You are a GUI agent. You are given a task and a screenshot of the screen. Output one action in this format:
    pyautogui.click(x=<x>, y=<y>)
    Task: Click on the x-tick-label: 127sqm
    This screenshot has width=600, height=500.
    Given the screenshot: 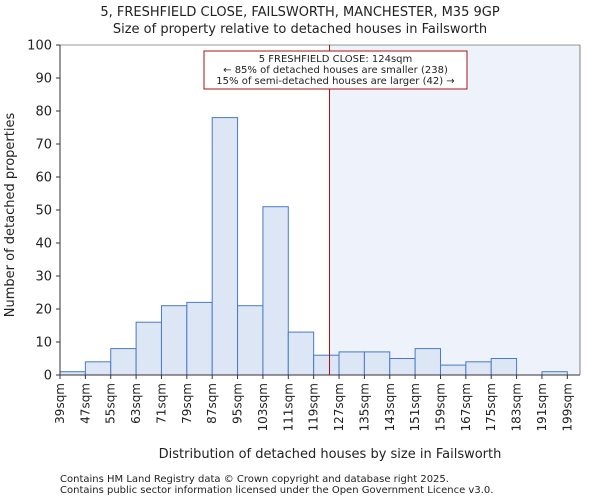 What is the action you would take?
    pyautogui.click(x=339, y=407)
    